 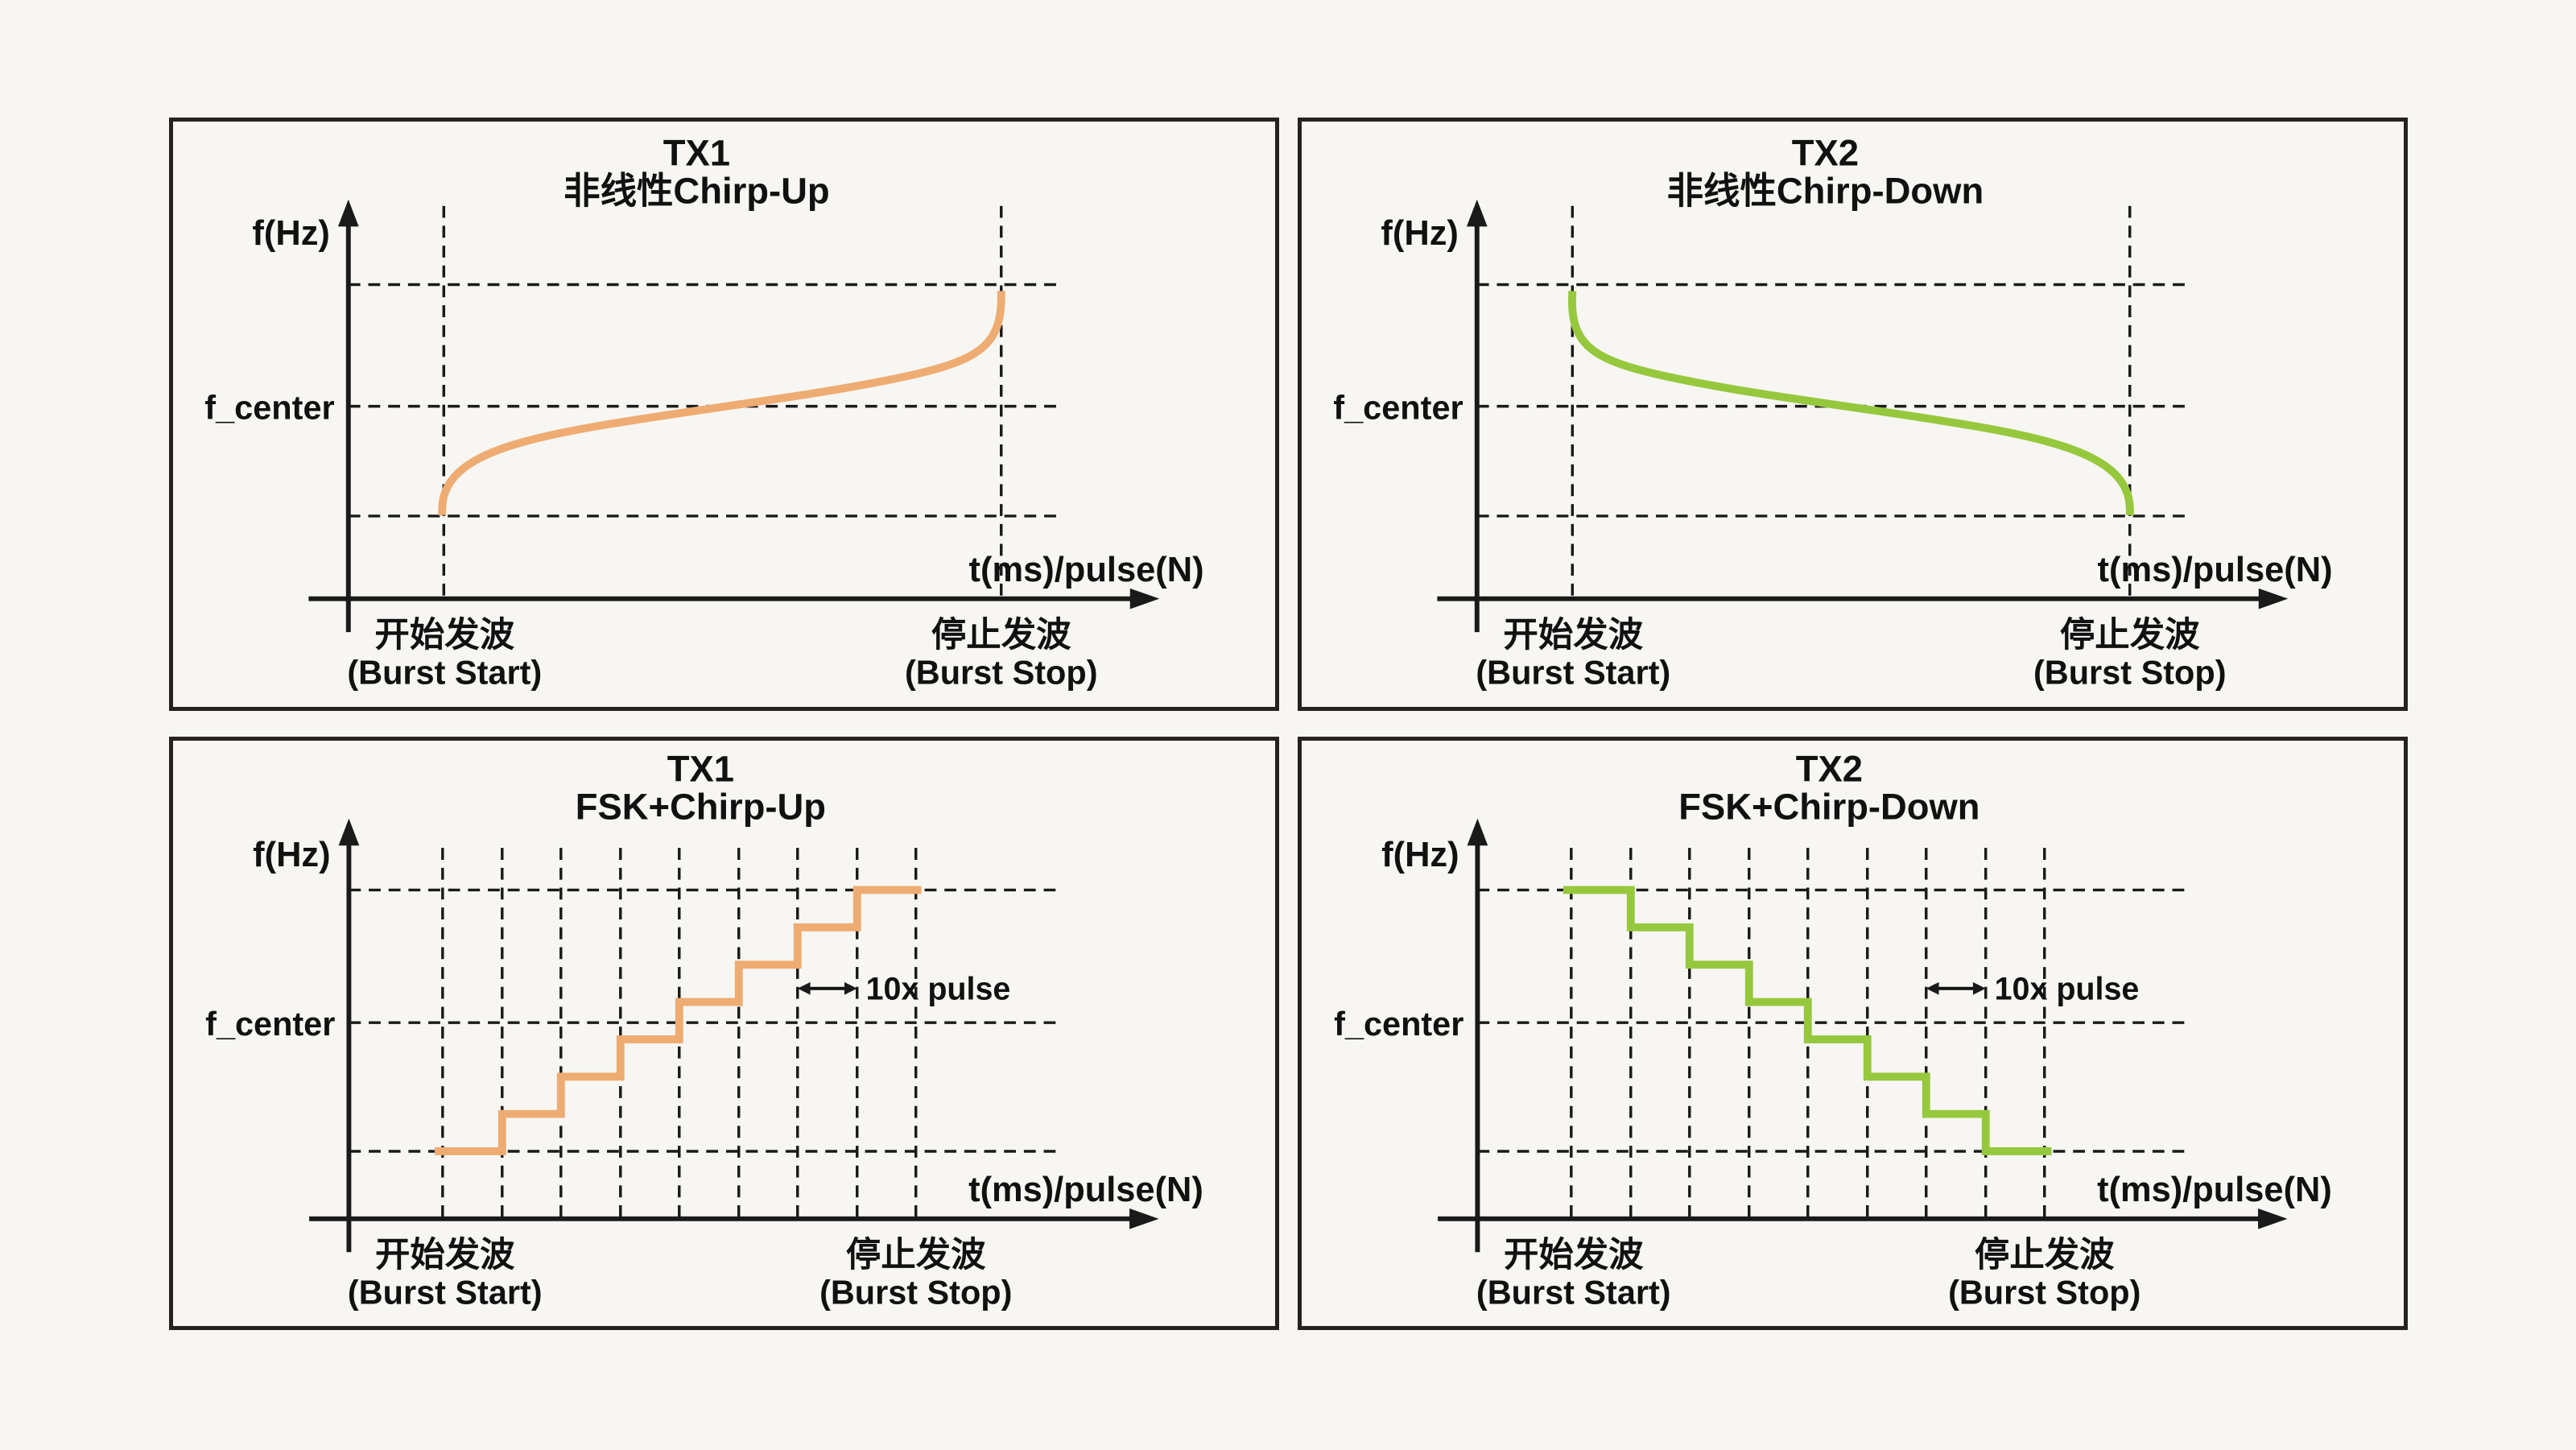 What do you see at coordinates (1807, 1020) in the screenshot?
I see `fsk-down-staircase` at bounding box center [1807, 1020].